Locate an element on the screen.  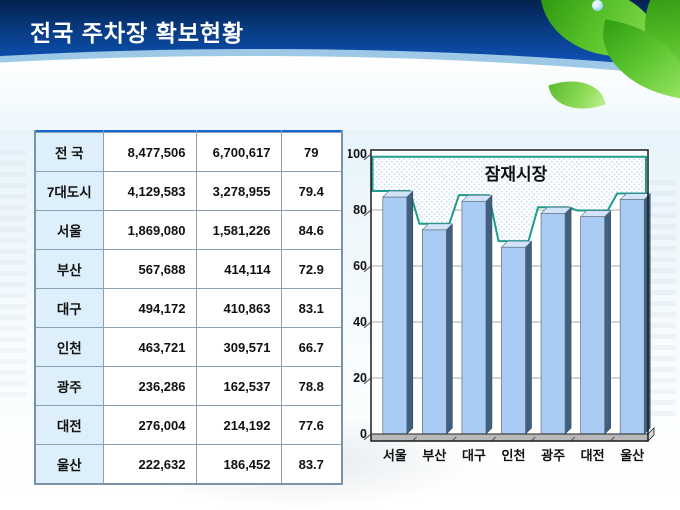
row-label: 대구 is located at coordinates (69, 308).